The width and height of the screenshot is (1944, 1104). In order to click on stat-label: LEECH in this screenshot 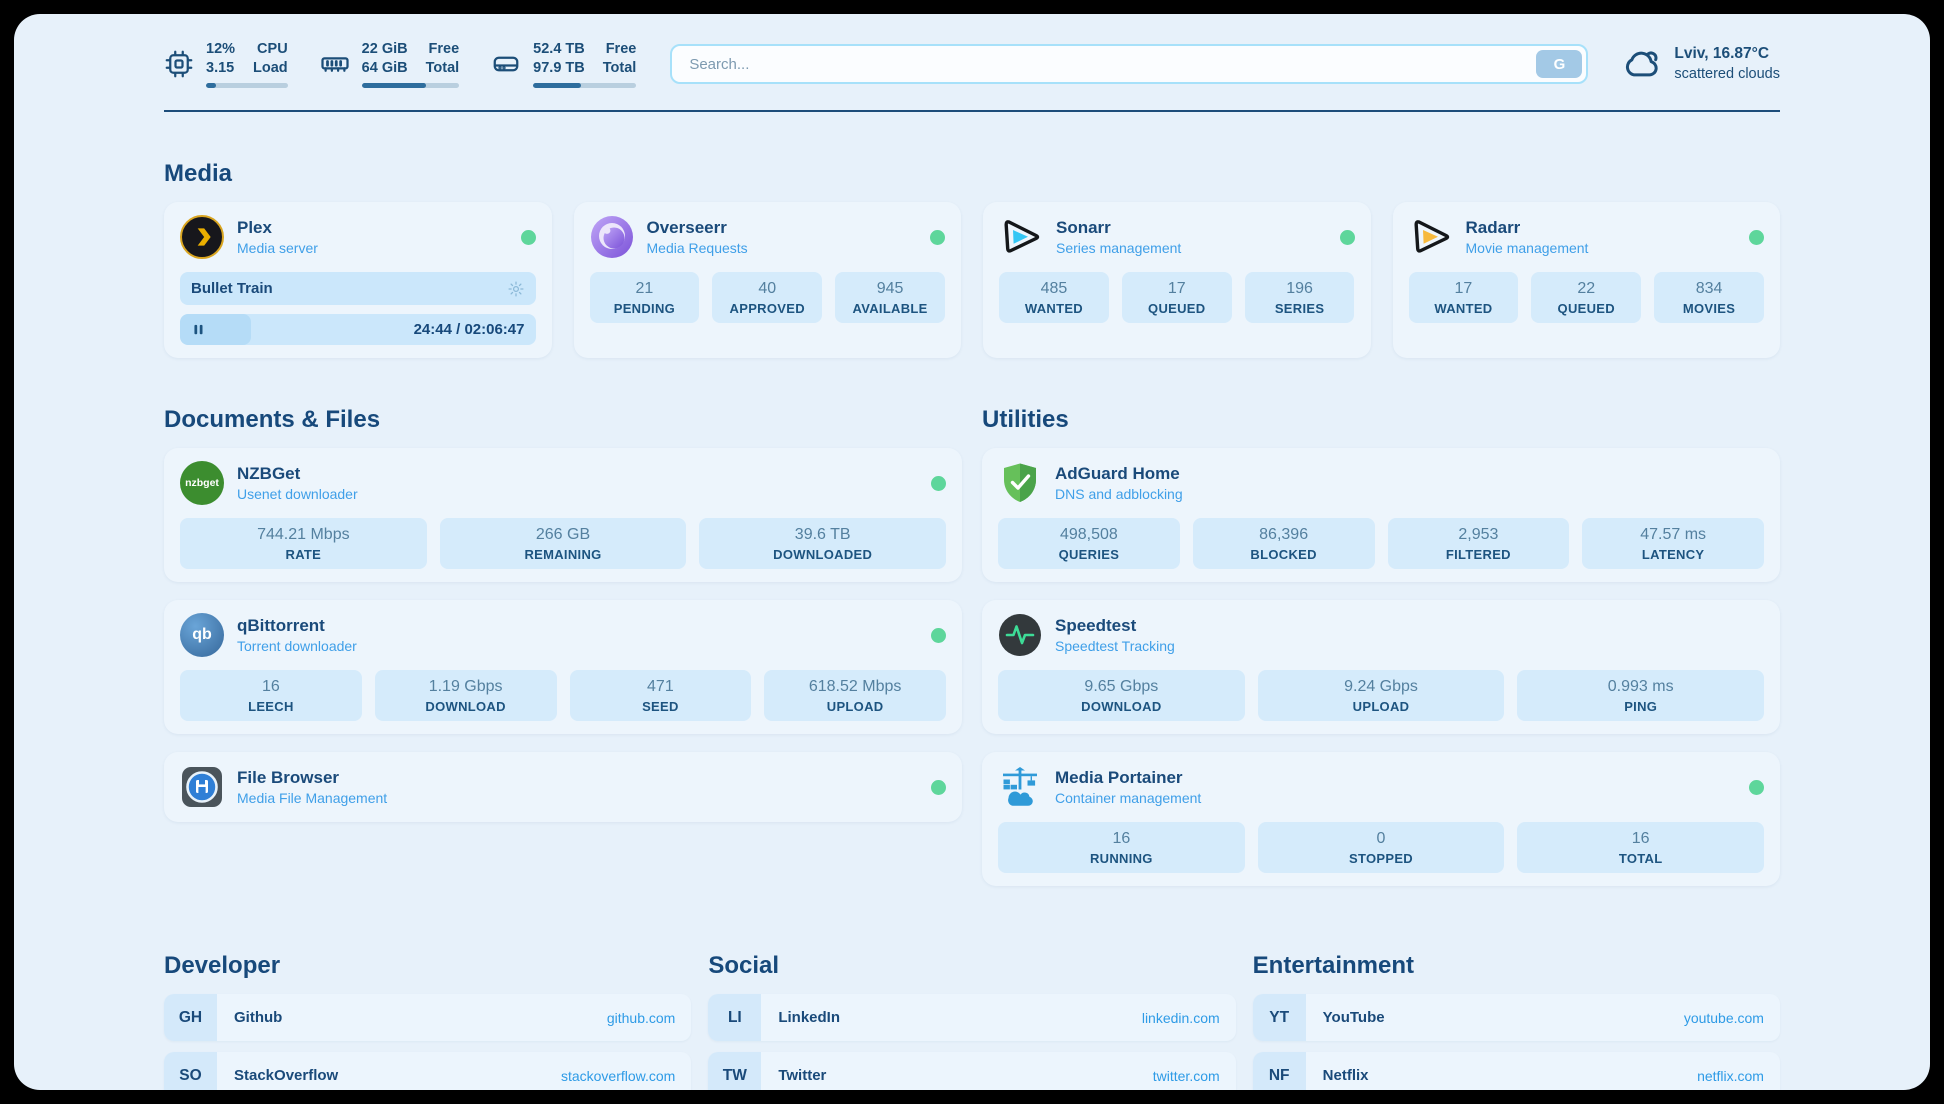, I will do `click(271, 706)`.